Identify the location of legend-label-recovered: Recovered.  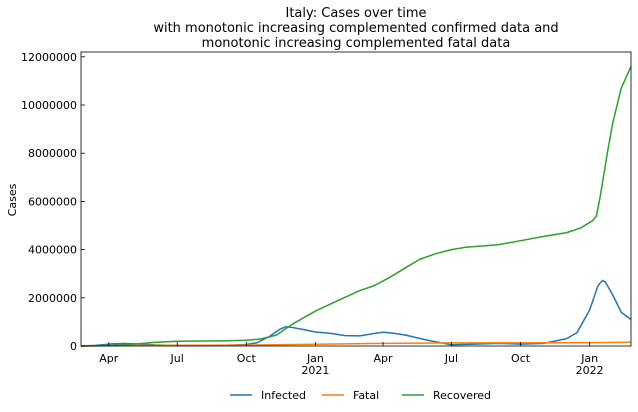
(462, 395).